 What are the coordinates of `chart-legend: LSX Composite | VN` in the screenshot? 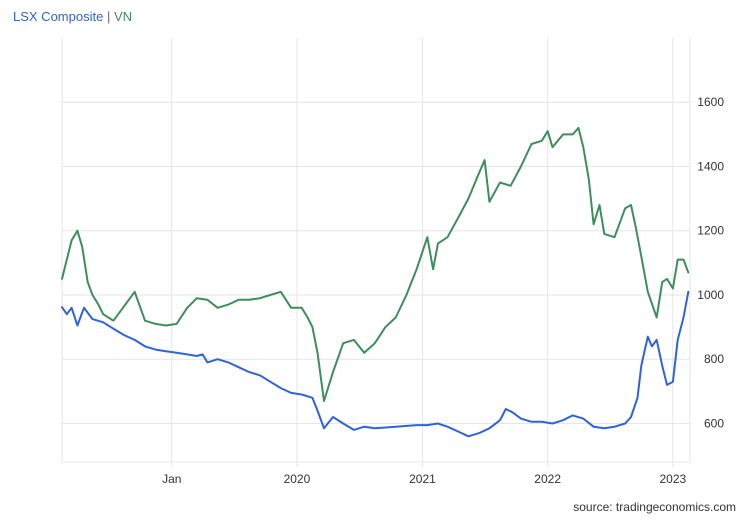 It's located at (72, 16).